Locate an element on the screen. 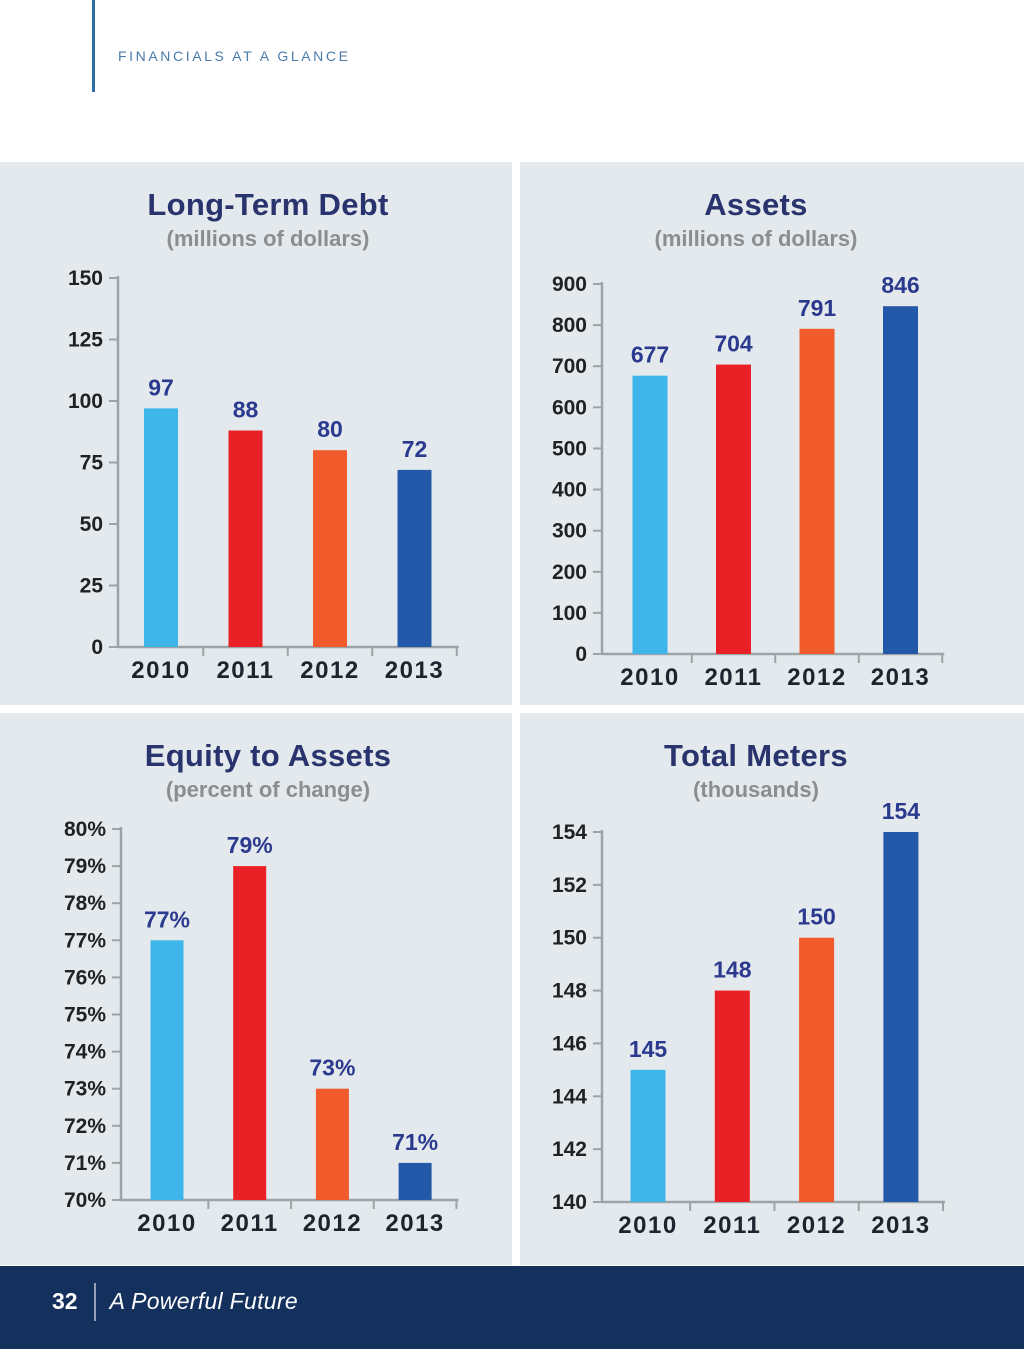  bar-value-label: 77% is located at coordinates (167, 919).